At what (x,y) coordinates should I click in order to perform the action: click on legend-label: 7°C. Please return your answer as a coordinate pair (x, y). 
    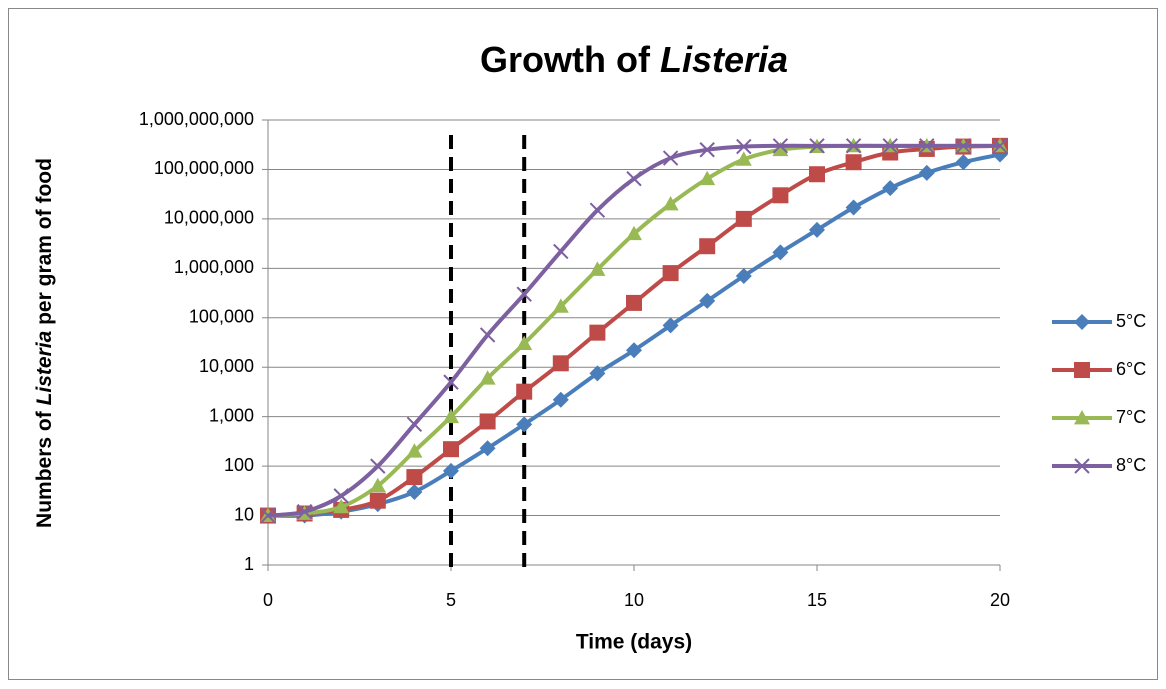
    Looking at the image, I should click on (1131, 417).